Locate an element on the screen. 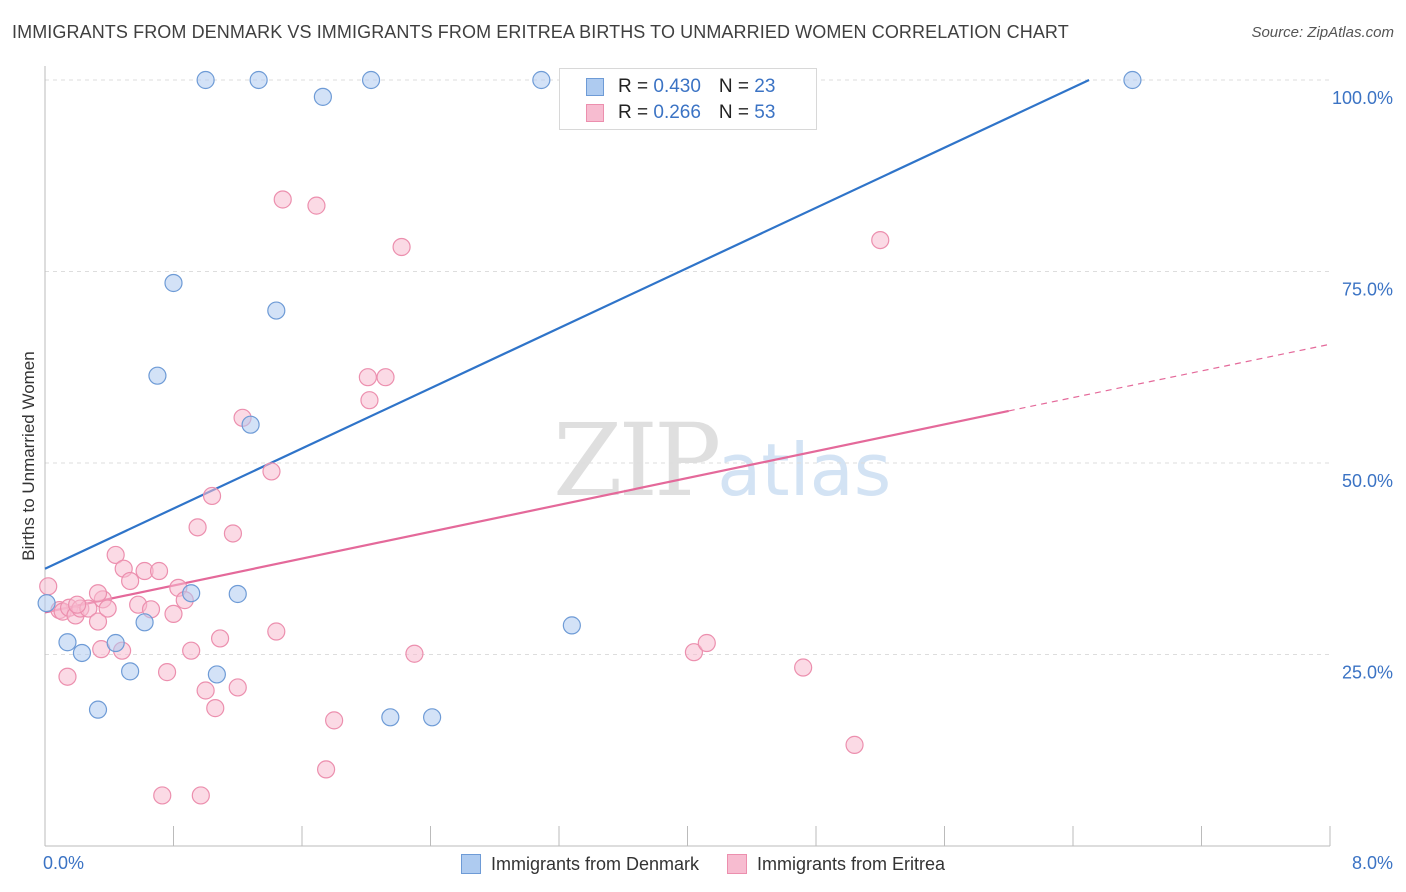  legend-item-eritrea: Immigrants from Eritrea is located at coordinates (836, 864).